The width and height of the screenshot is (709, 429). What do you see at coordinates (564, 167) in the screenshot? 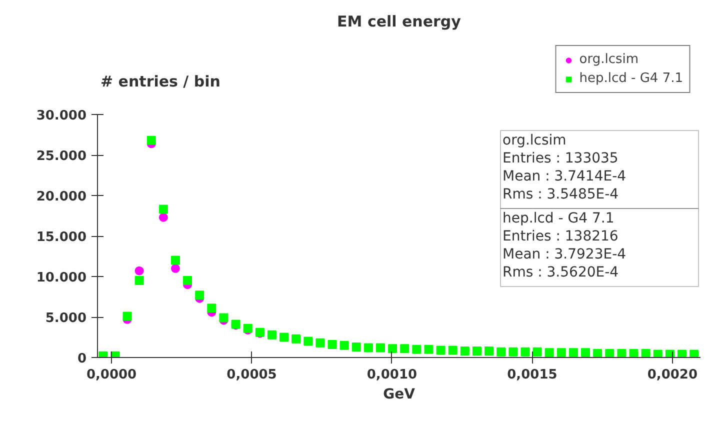
I see `annotation: org.lcsim Entries : 133035 Mean : 3.7414E-4 Rms : 3.5485E-4` at bounding box center [564, 167].